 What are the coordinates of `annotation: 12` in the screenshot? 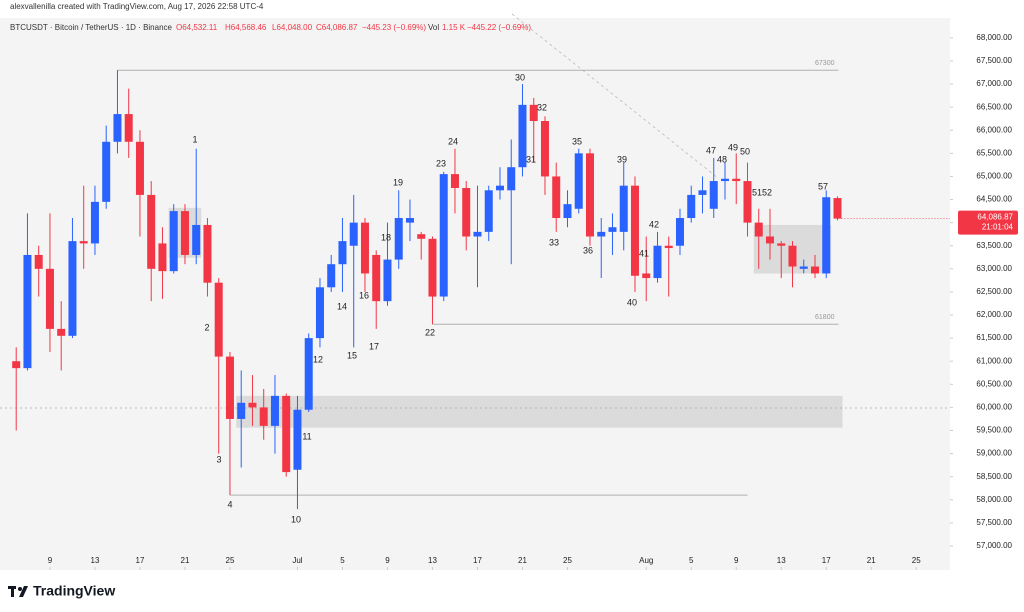 It's located at (318, 359).